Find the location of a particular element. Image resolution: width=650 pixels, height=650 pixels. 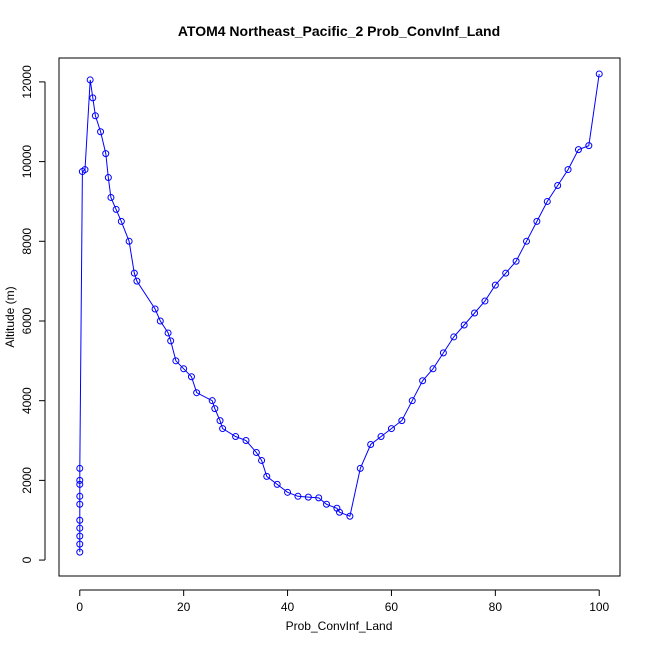

x-tick-label: 0 is located at coordinates (79, 607).